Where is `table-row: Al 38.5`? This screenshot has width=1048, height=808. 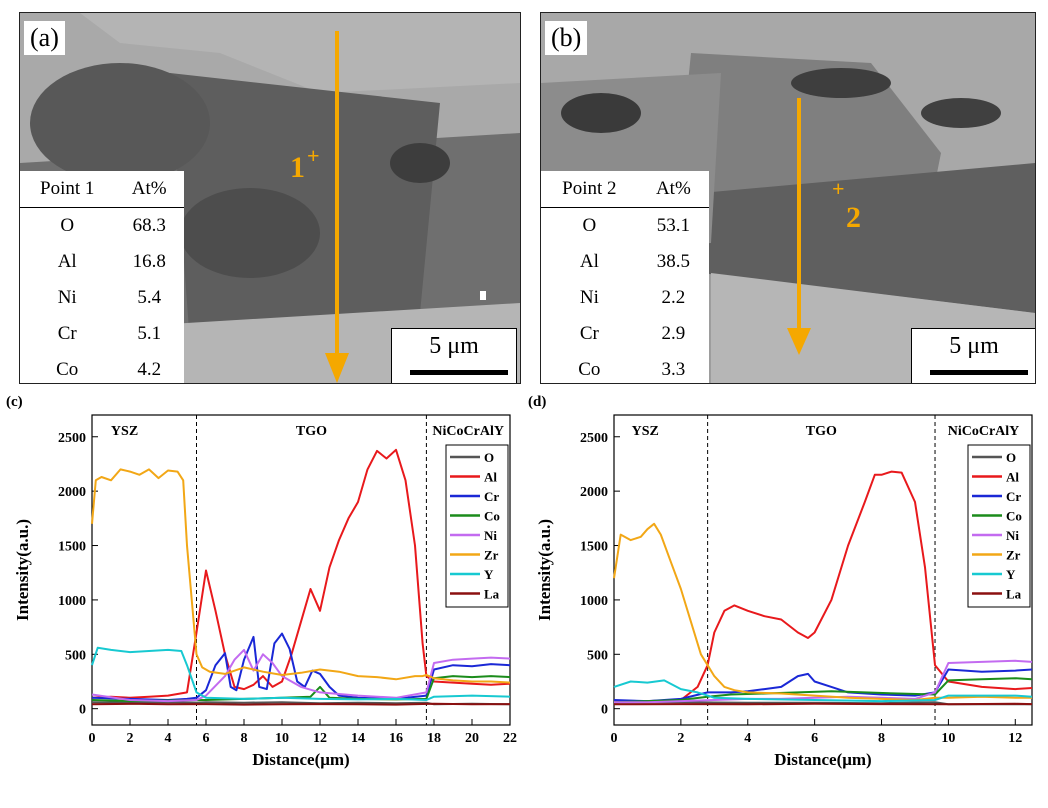 table-row: Al 38.5 is located at coordinates (634, 261).